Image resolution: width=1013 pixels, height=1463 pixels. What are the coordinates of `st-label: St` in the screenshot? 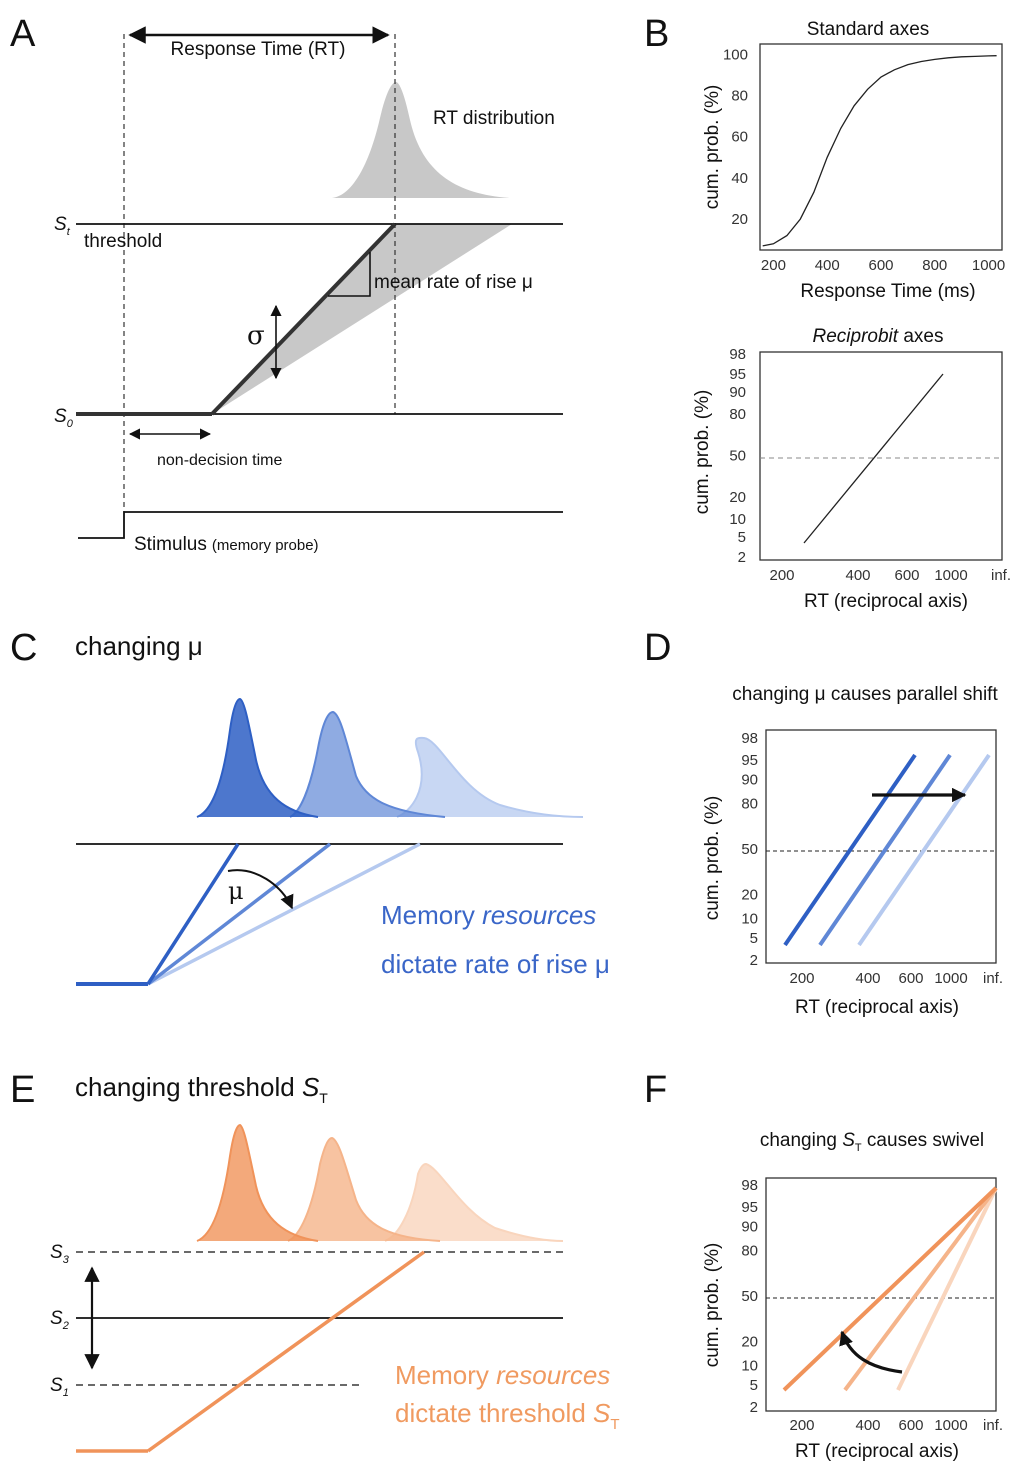 It's located at (62, 226).